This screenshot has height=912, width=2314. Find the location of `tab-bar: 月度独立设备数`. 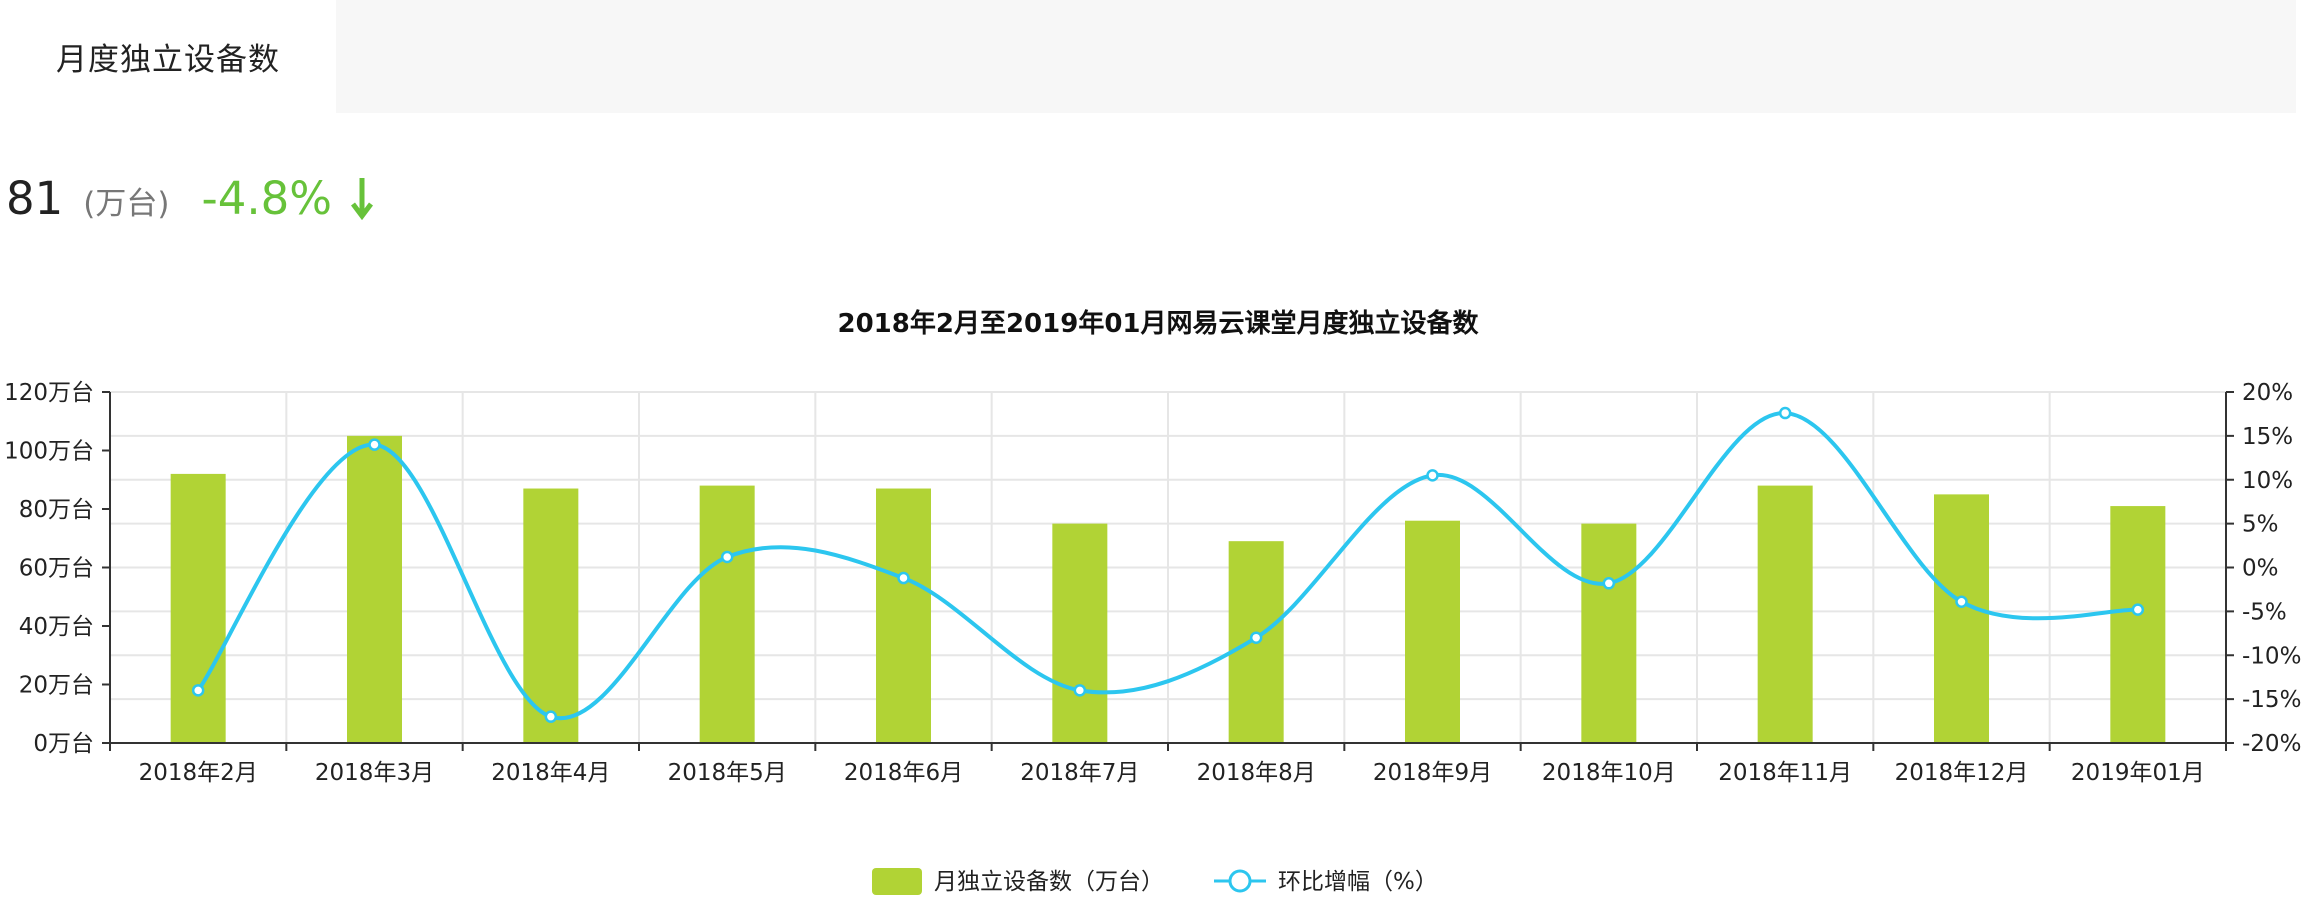

tab-bar: 月度独立设备数 is located at coordinates (1157, 56).